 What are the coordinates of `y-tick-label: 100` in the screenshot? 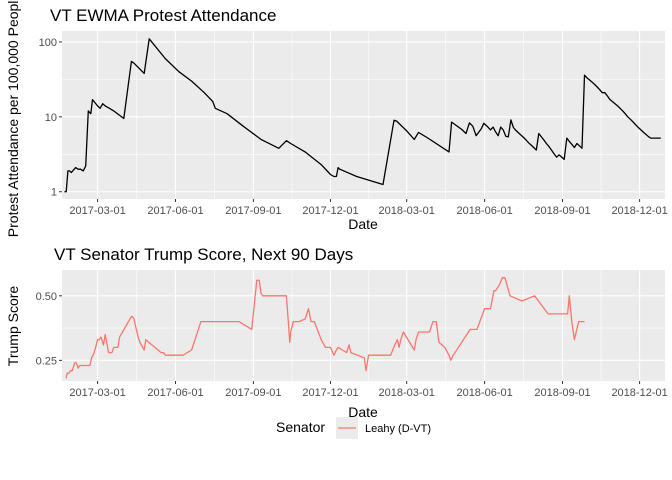 It's located at (48, 43).